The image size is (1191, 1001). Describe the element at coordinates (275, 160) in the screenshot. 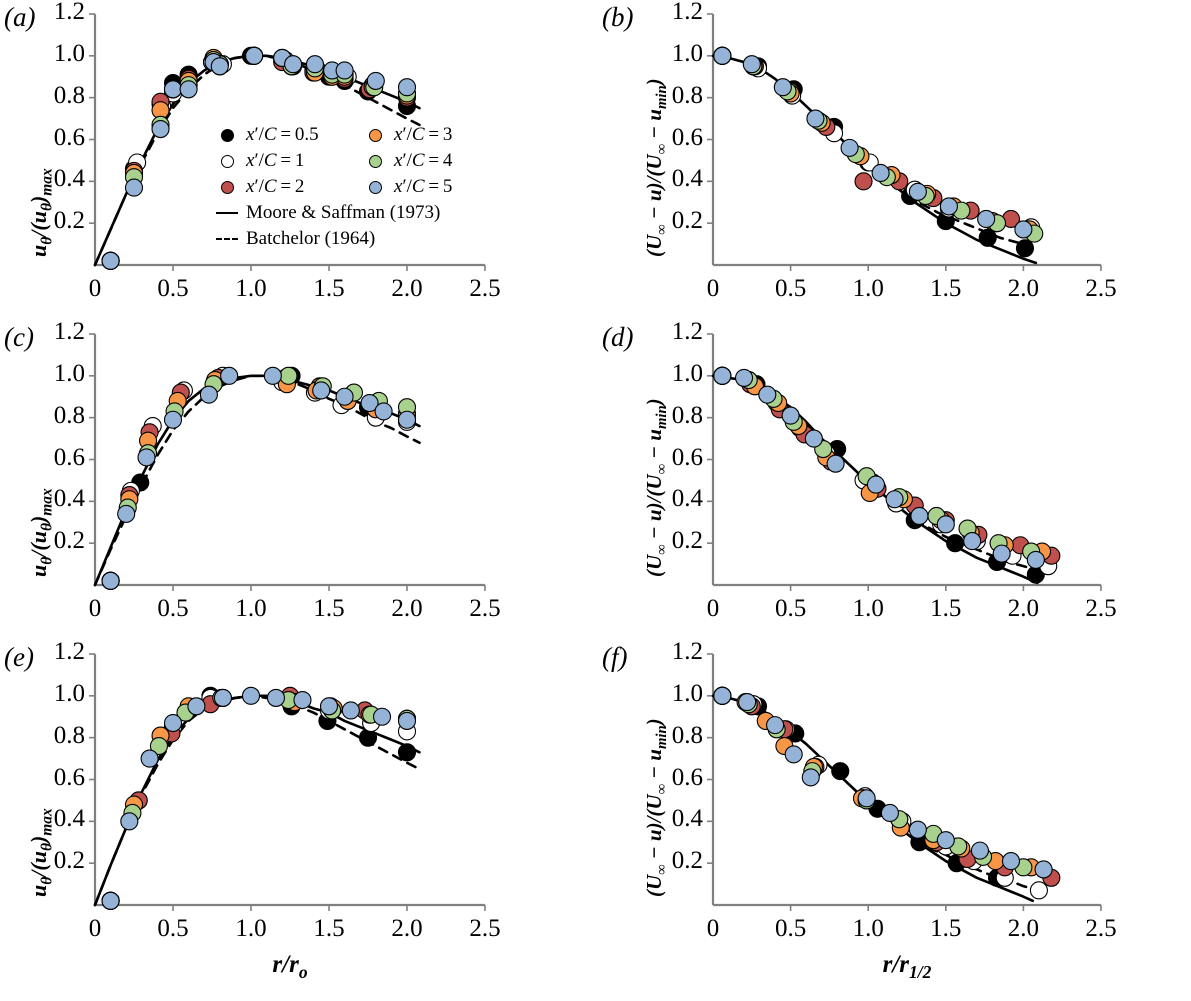

I see `legend-item-label: x′/C = 1` at that location.